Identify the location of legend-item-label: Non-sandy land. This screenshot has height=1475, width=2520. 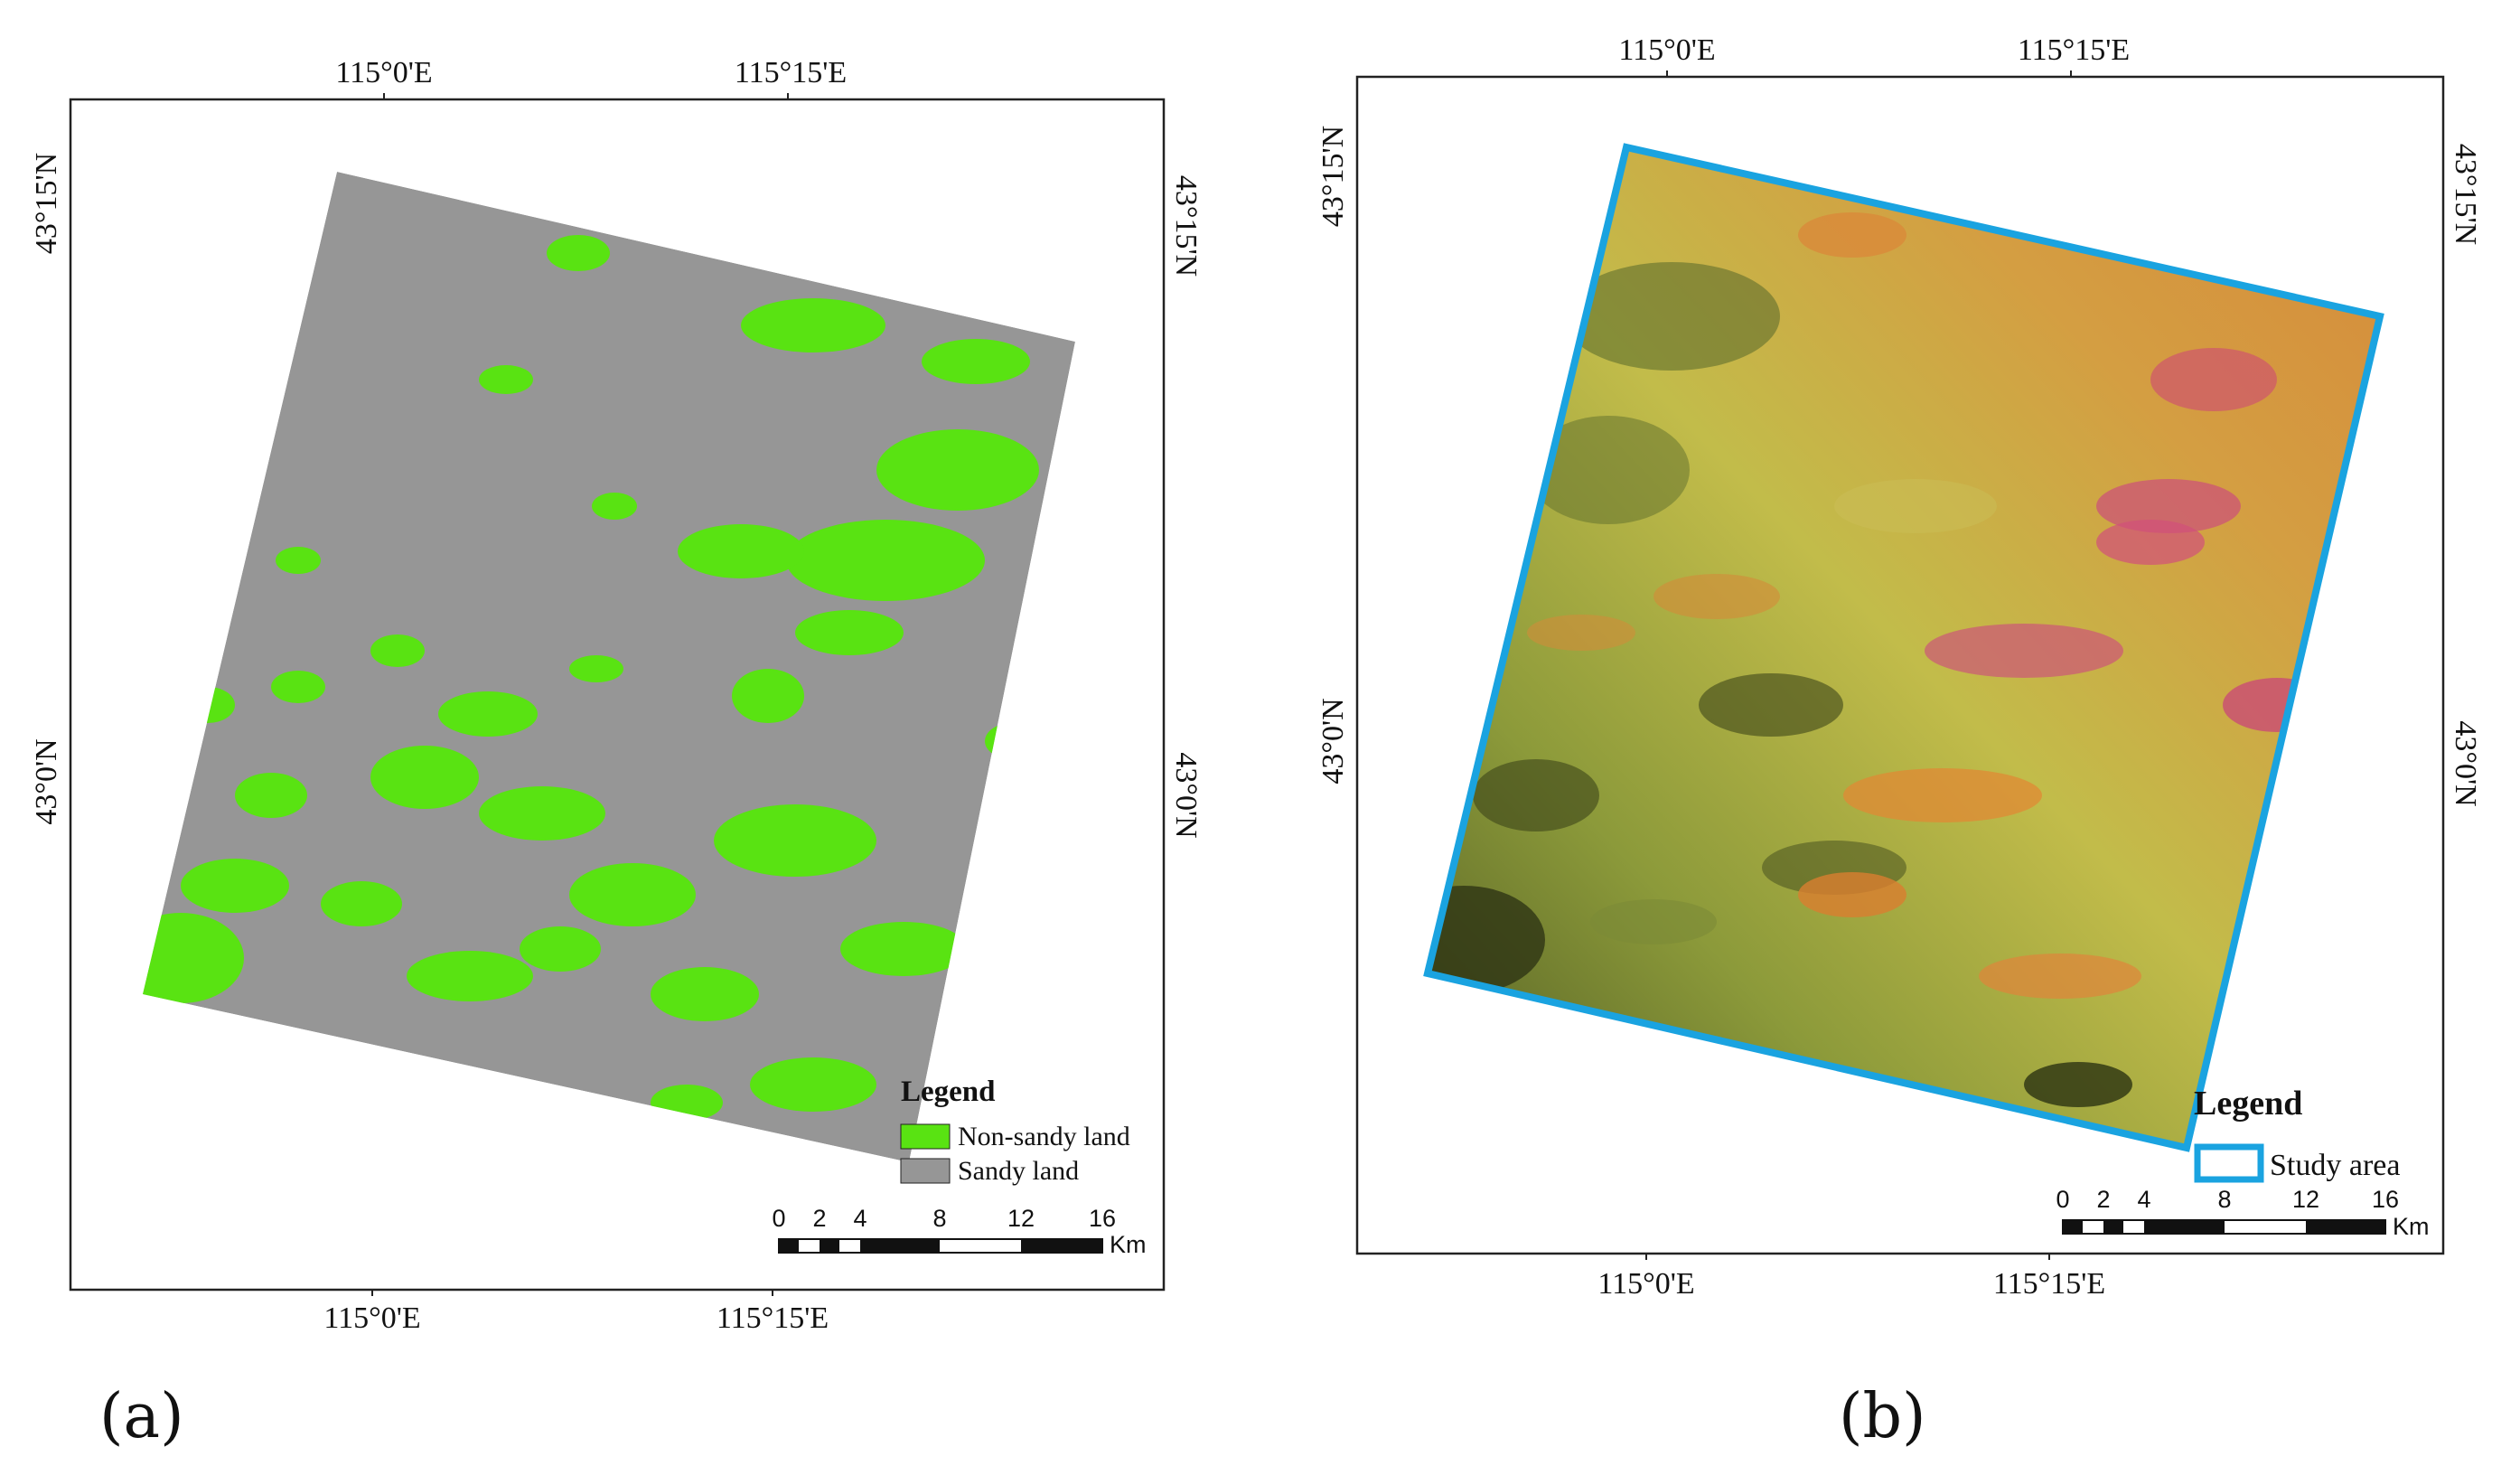
(1044, 1136).